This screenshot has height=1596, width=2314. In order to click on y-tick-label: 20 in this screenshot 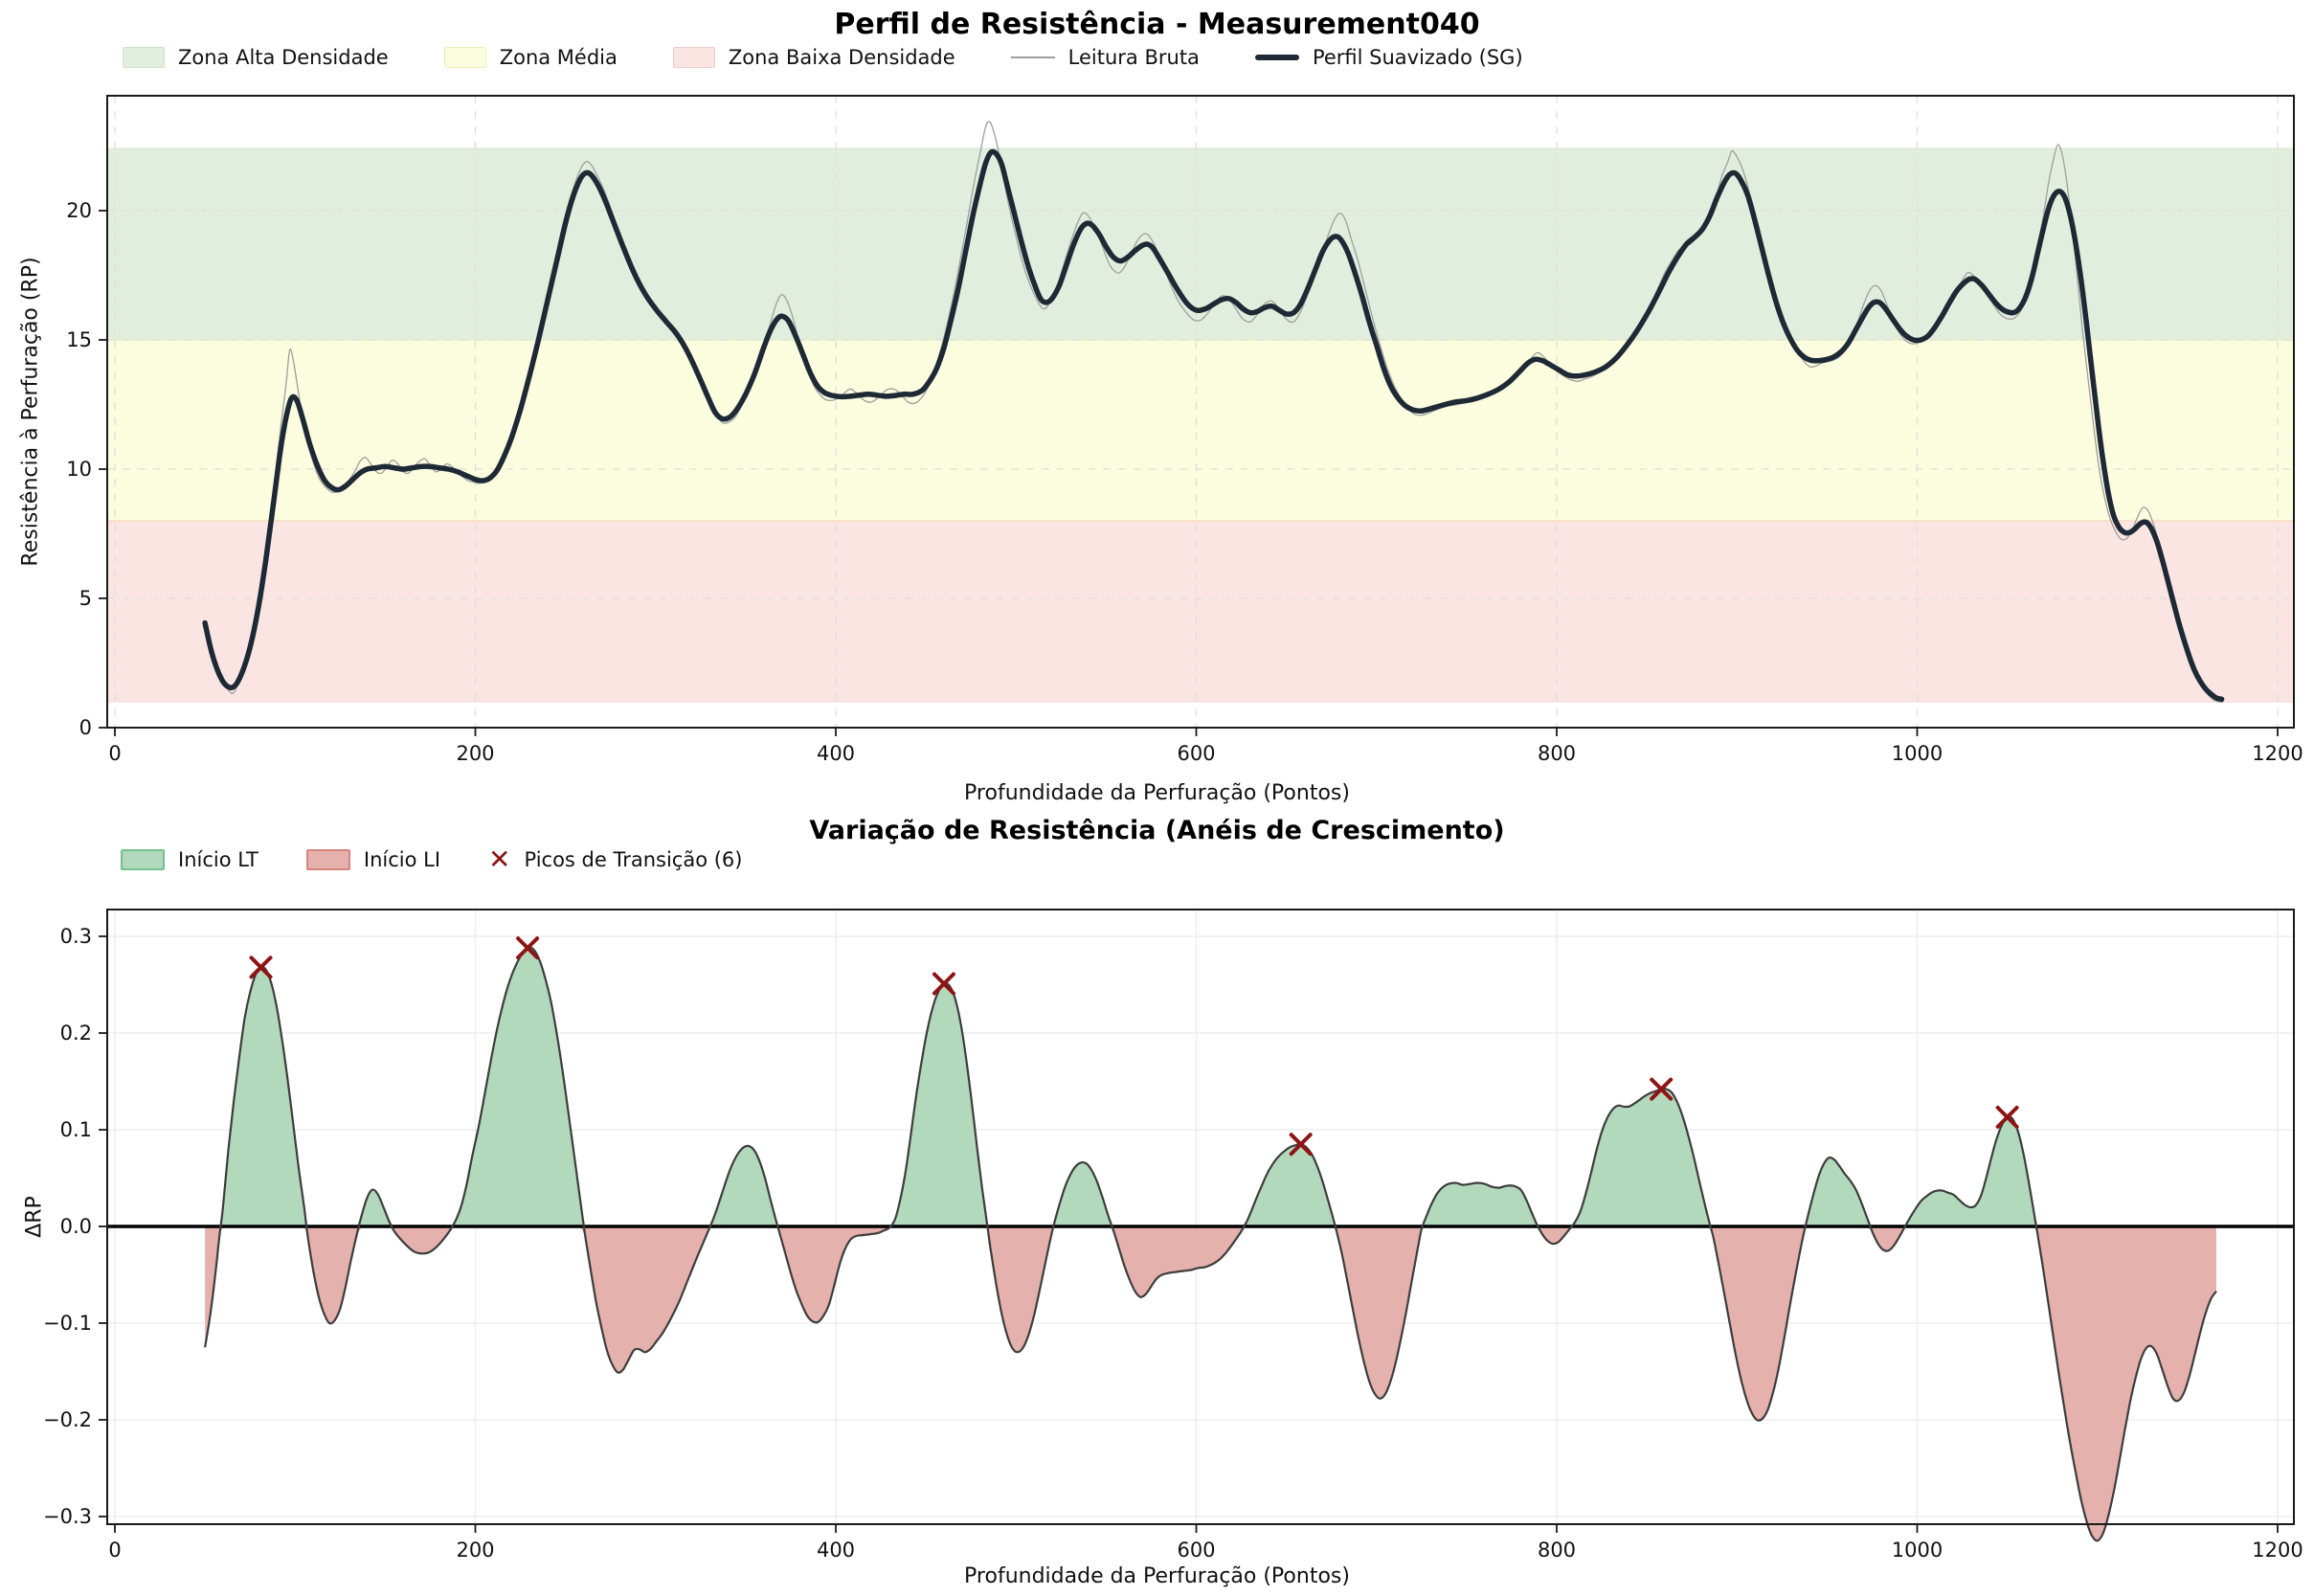, I will do `click(79, 210)`.